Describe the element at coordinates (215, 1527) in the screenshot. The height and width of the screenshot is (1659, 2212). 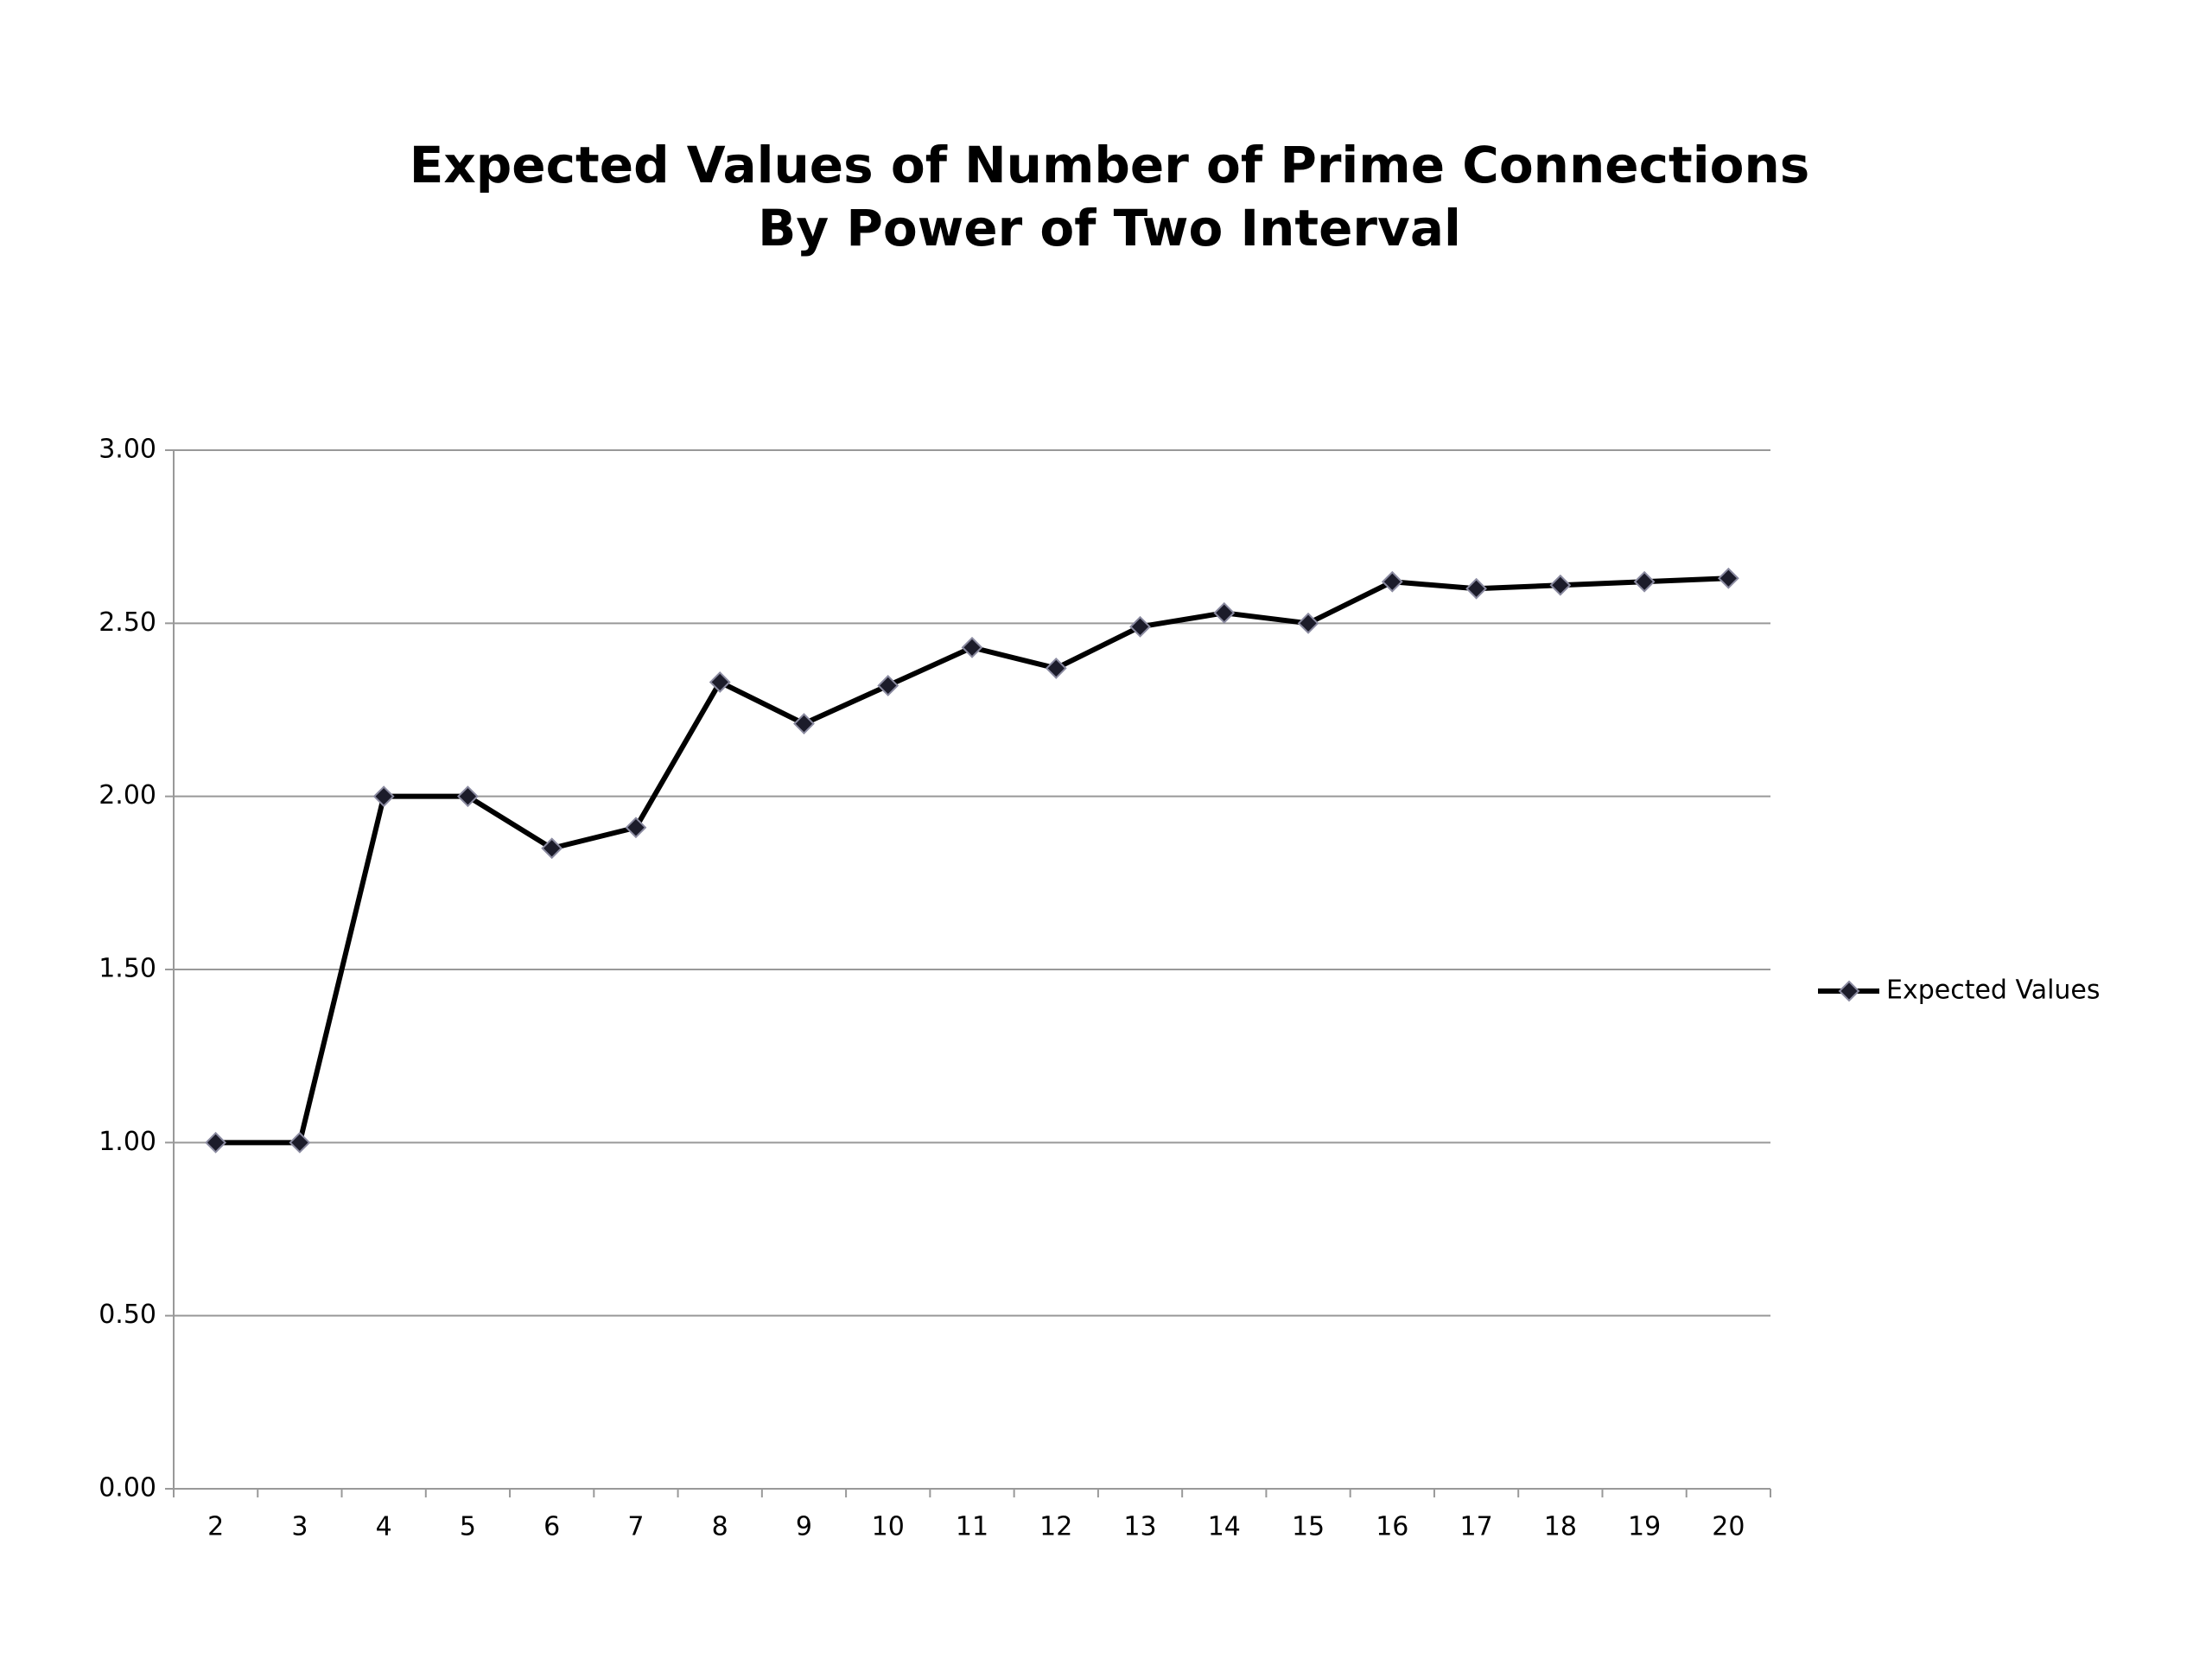
I see `x-tick-label: 2` at that location.